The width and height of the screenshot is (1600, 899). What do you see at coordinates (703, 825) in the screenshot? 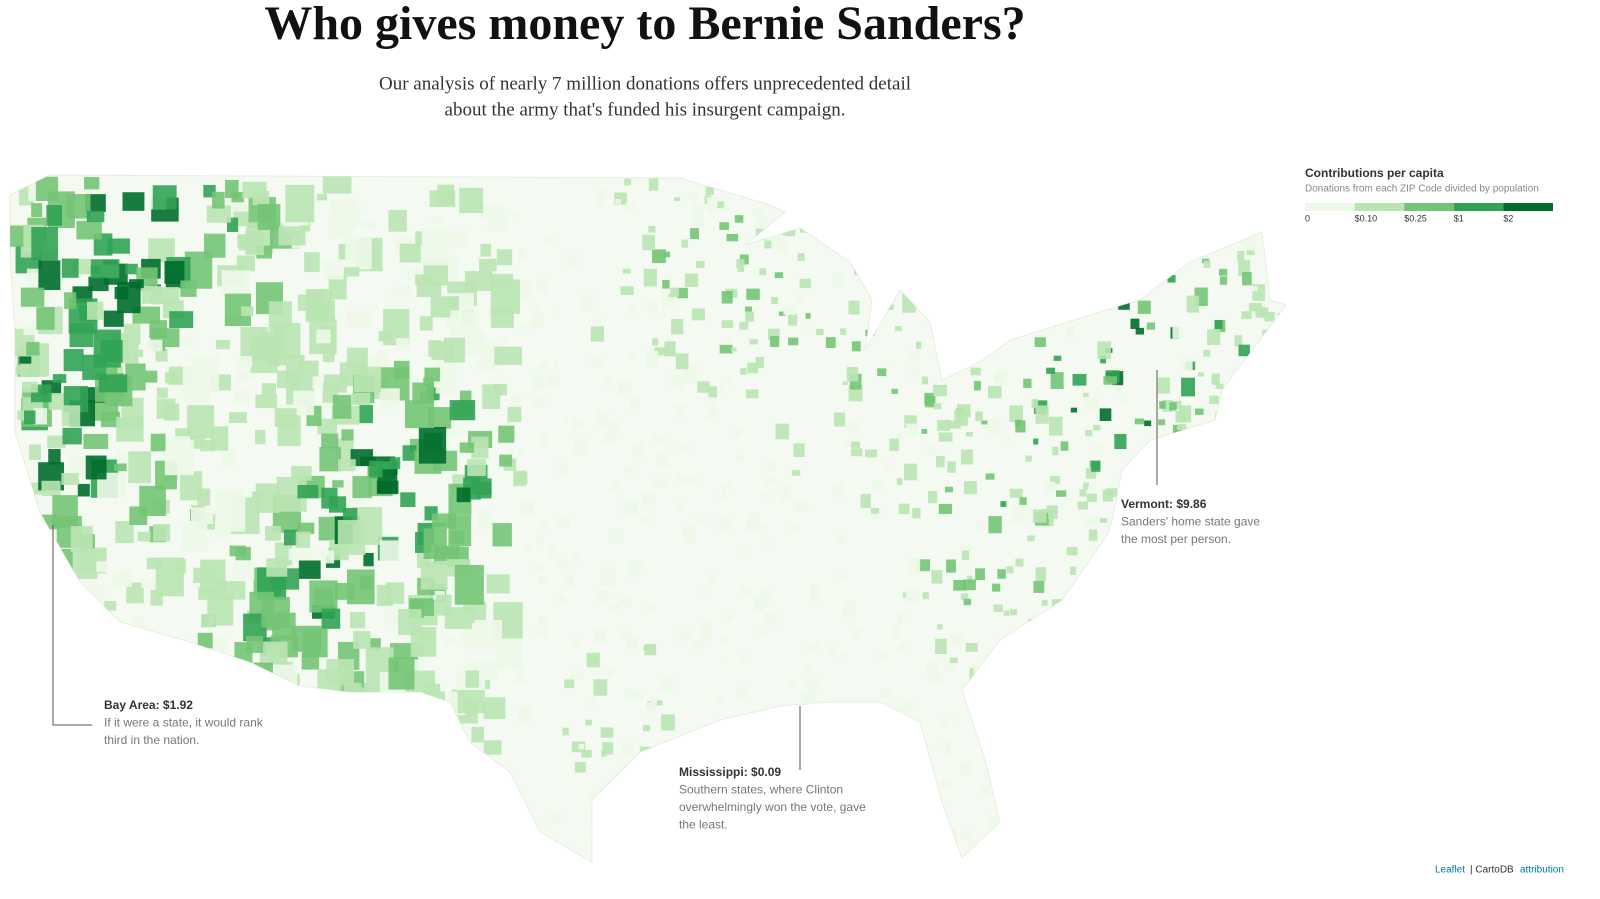
I see `annotation-text: the least.` at bounding box center [703, 825].